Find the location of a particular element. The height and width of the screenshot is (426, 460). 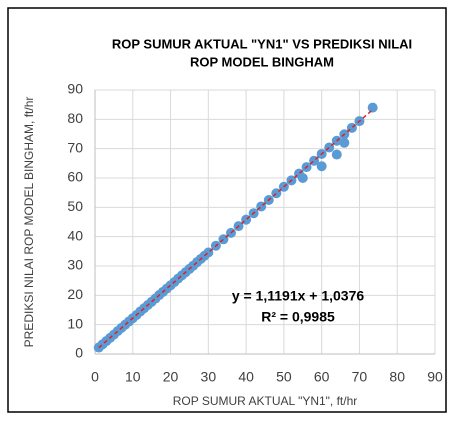

y-tick-label: 50 is located at coordinates (75, 206).